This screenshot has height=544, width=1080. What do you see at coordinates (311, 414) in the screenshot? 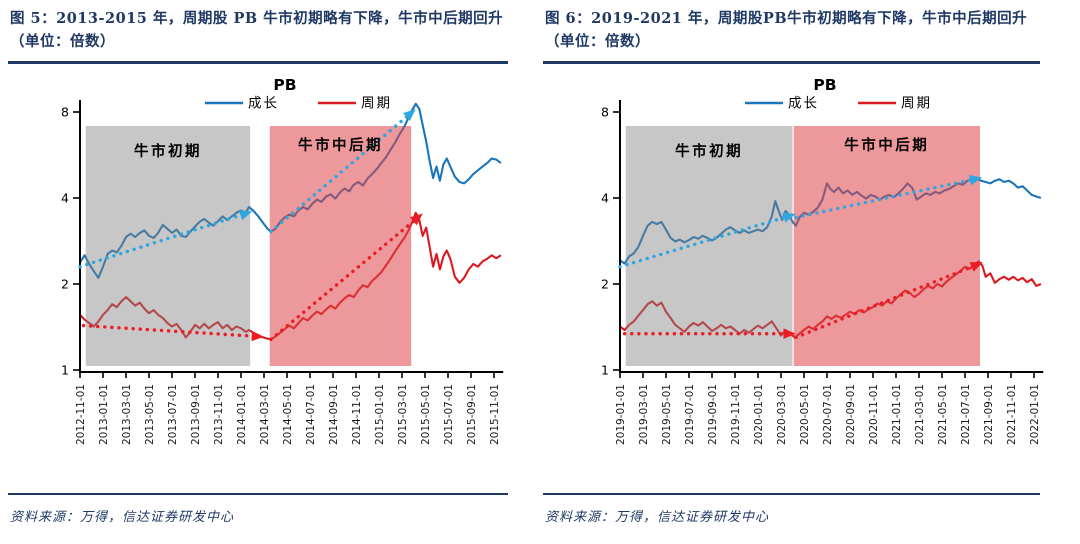
I see `x-tick-label: 2014-07-01` at bounding box center [311, 414].